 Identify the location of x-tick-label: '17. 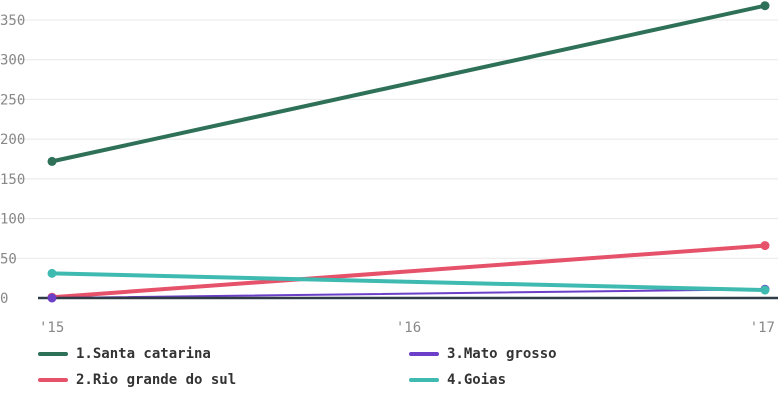
(762, 328).